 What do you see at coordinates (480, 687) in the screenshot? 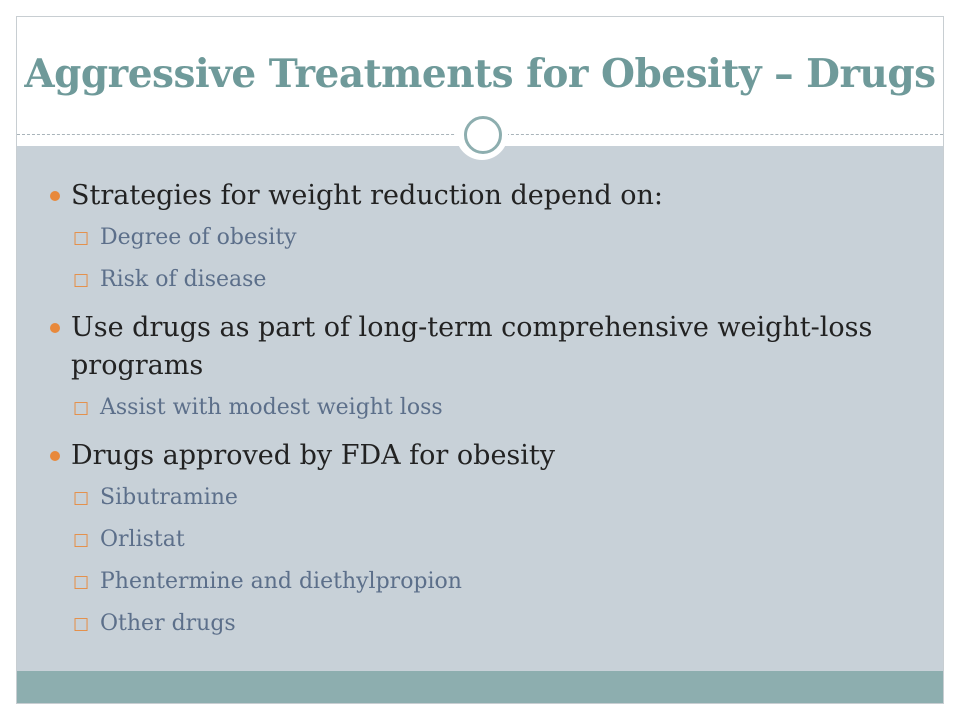
I see `footer-band` at bounding box center [480, 687].